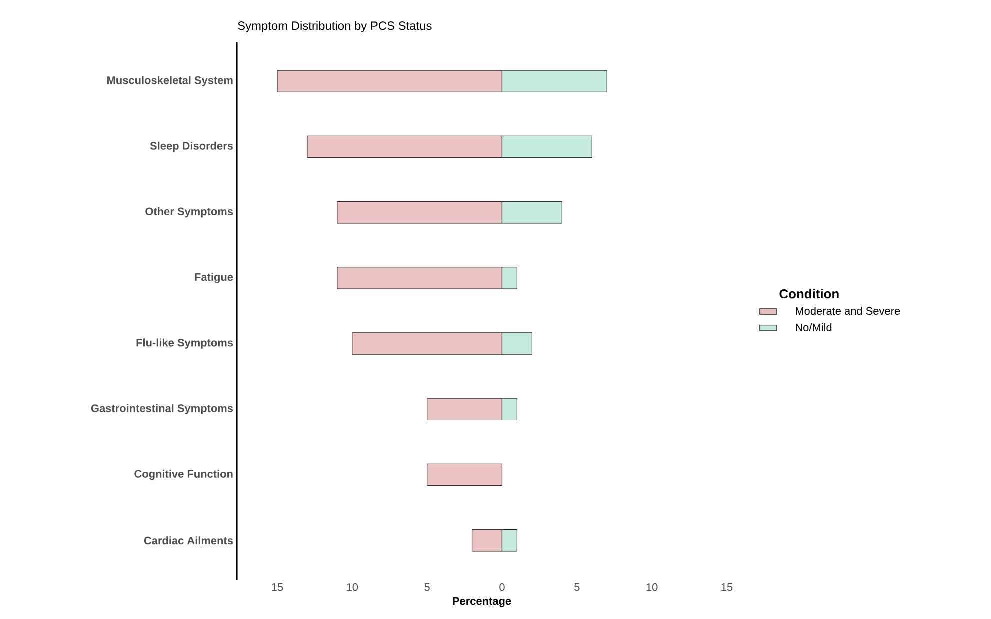 Image resolution: width=991 pixels, height=619 pixels. What do you see at coordinates (848, 311) in the screenshot?
I see `legend-label: Moderate and Severe` at bounding box center [848, 311].